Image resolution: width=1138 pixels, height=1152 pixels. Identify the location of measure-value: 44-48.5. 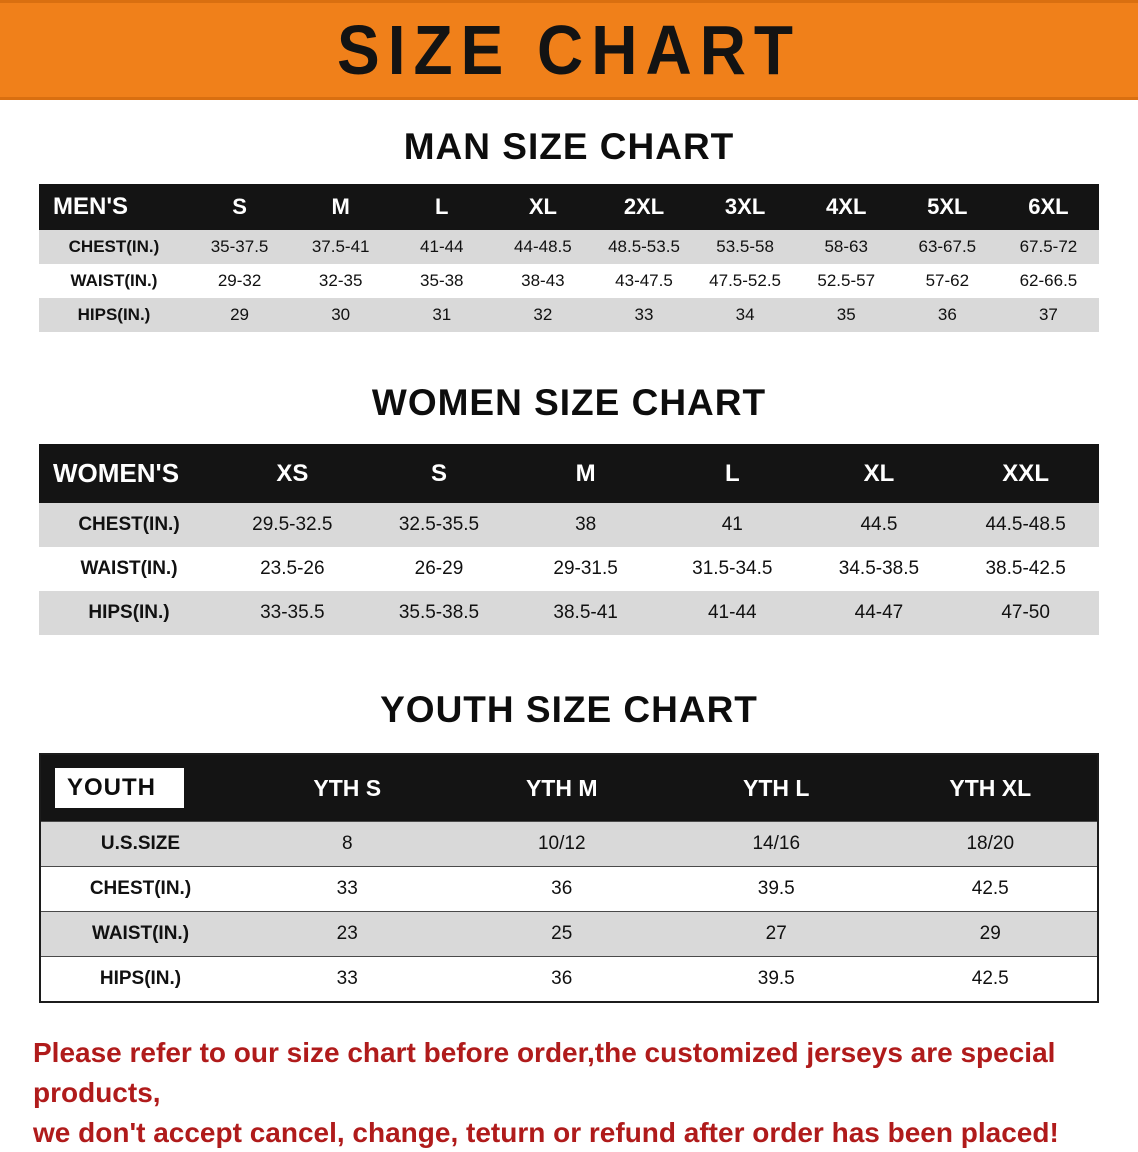
(542, 247).